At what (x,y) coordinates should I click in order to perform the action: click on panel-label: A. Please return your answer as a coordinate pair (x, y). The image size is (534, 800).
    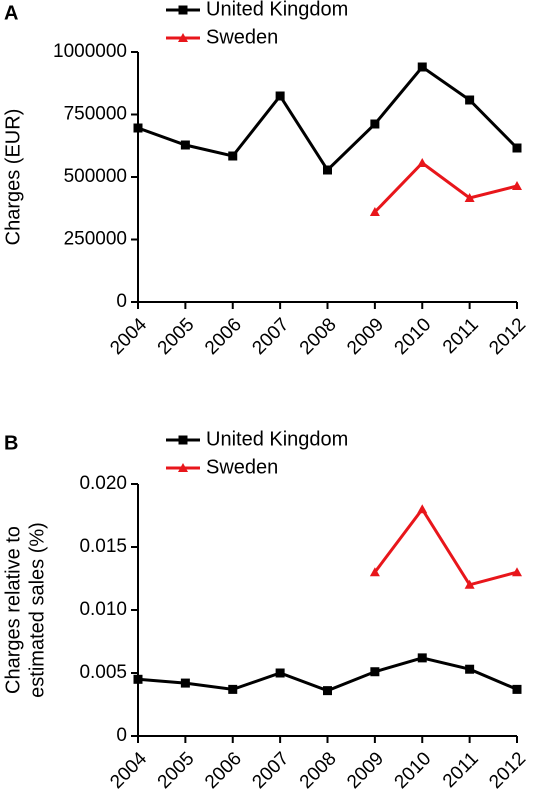
    Looking at the image, I should click on (11, 13).